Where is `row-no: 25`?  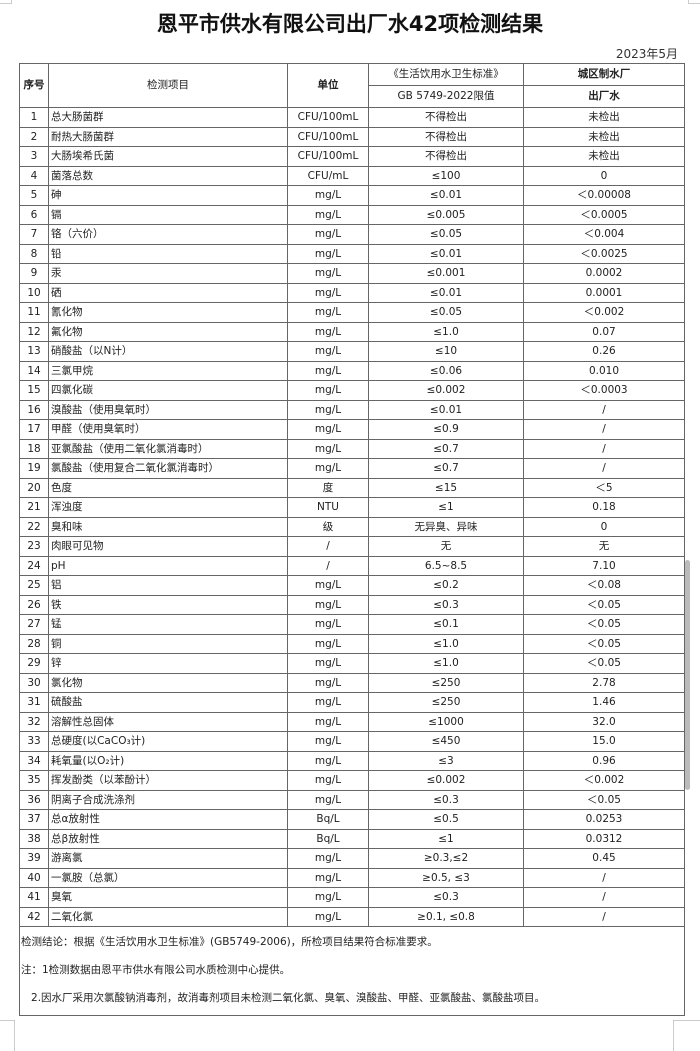 row-no: 25 is located at coordinates (34, 585).